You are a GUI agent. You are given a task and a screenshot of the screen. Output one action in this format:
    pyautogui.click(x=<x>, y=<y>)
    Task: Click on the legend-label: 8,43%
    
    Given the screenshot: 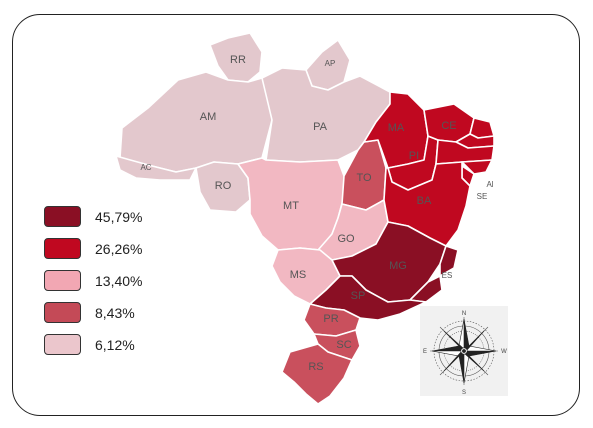 What is the action you would take?
    pyautogui.click(x=115, y=312)
    